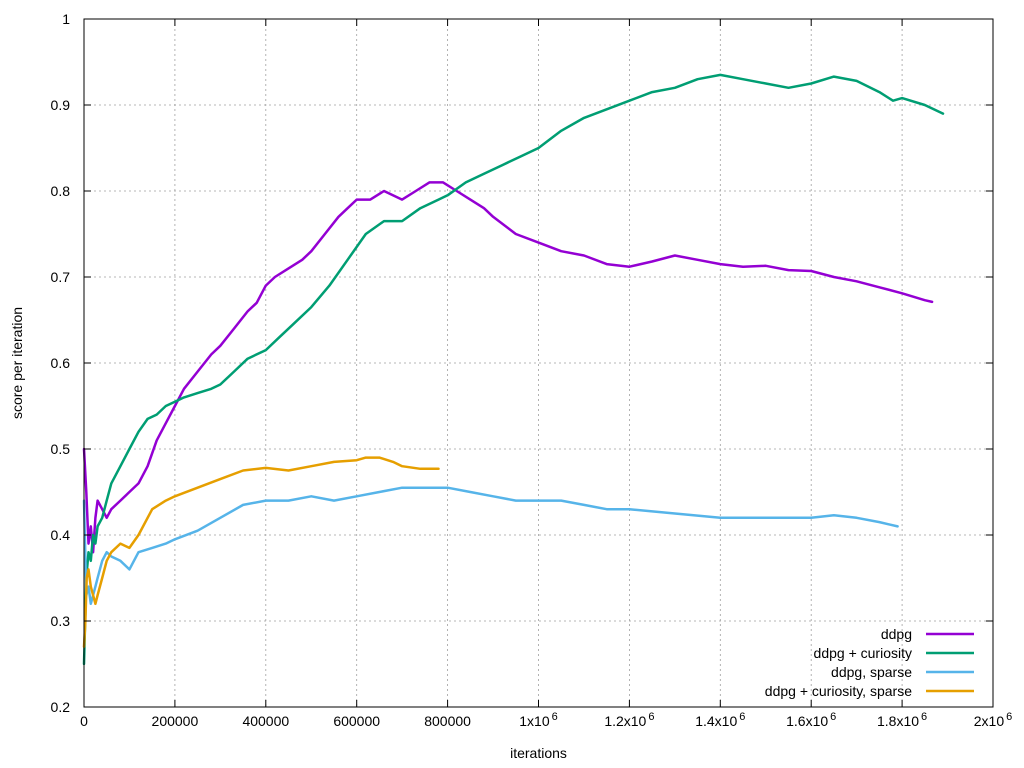 Image resolution: width=1024 pixels, height=768 pixels. I want to click on y-tick-label: 0.6, so click(61, 363).